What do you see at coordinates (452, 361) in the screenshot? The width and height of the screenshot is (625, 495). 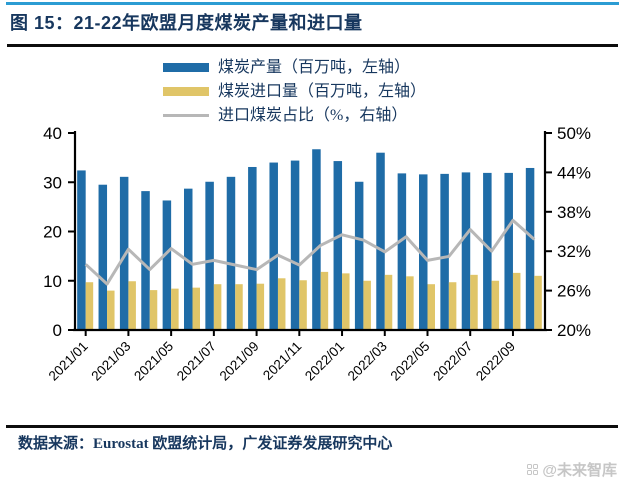 I see `x-axis-tick-label: 2022/07` at bounding box center [452, 361].